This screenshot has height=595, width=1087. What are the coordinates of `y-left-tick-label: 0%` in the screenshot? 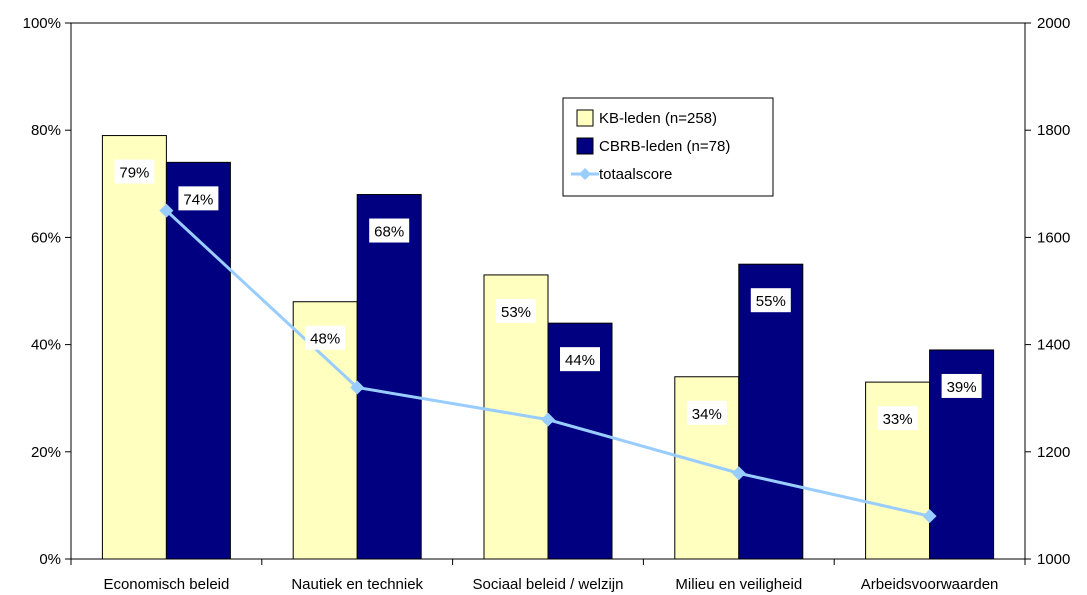 It's located at (50, 559).